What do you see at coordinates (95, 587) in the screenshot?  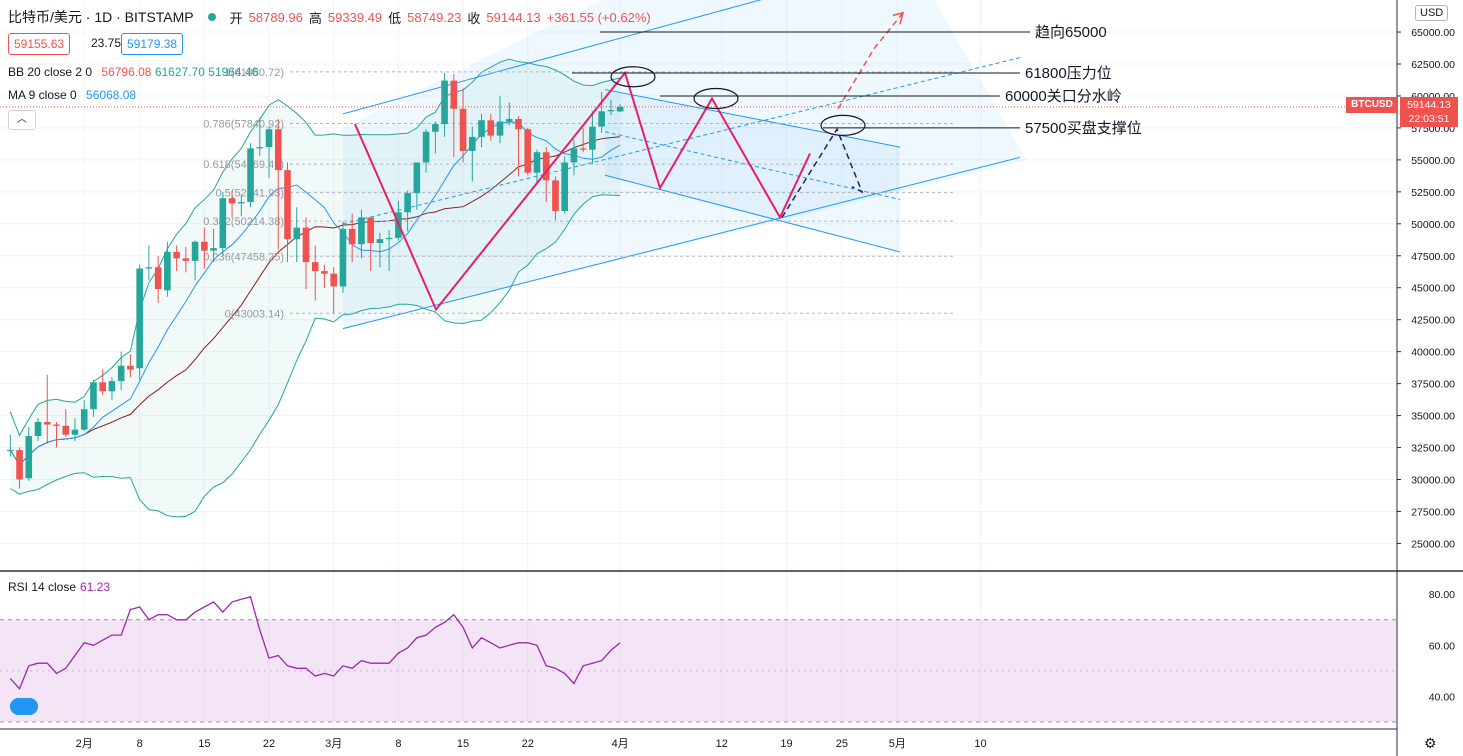 I see `rsi-value: 61.23` at bounding box center [95, 587].